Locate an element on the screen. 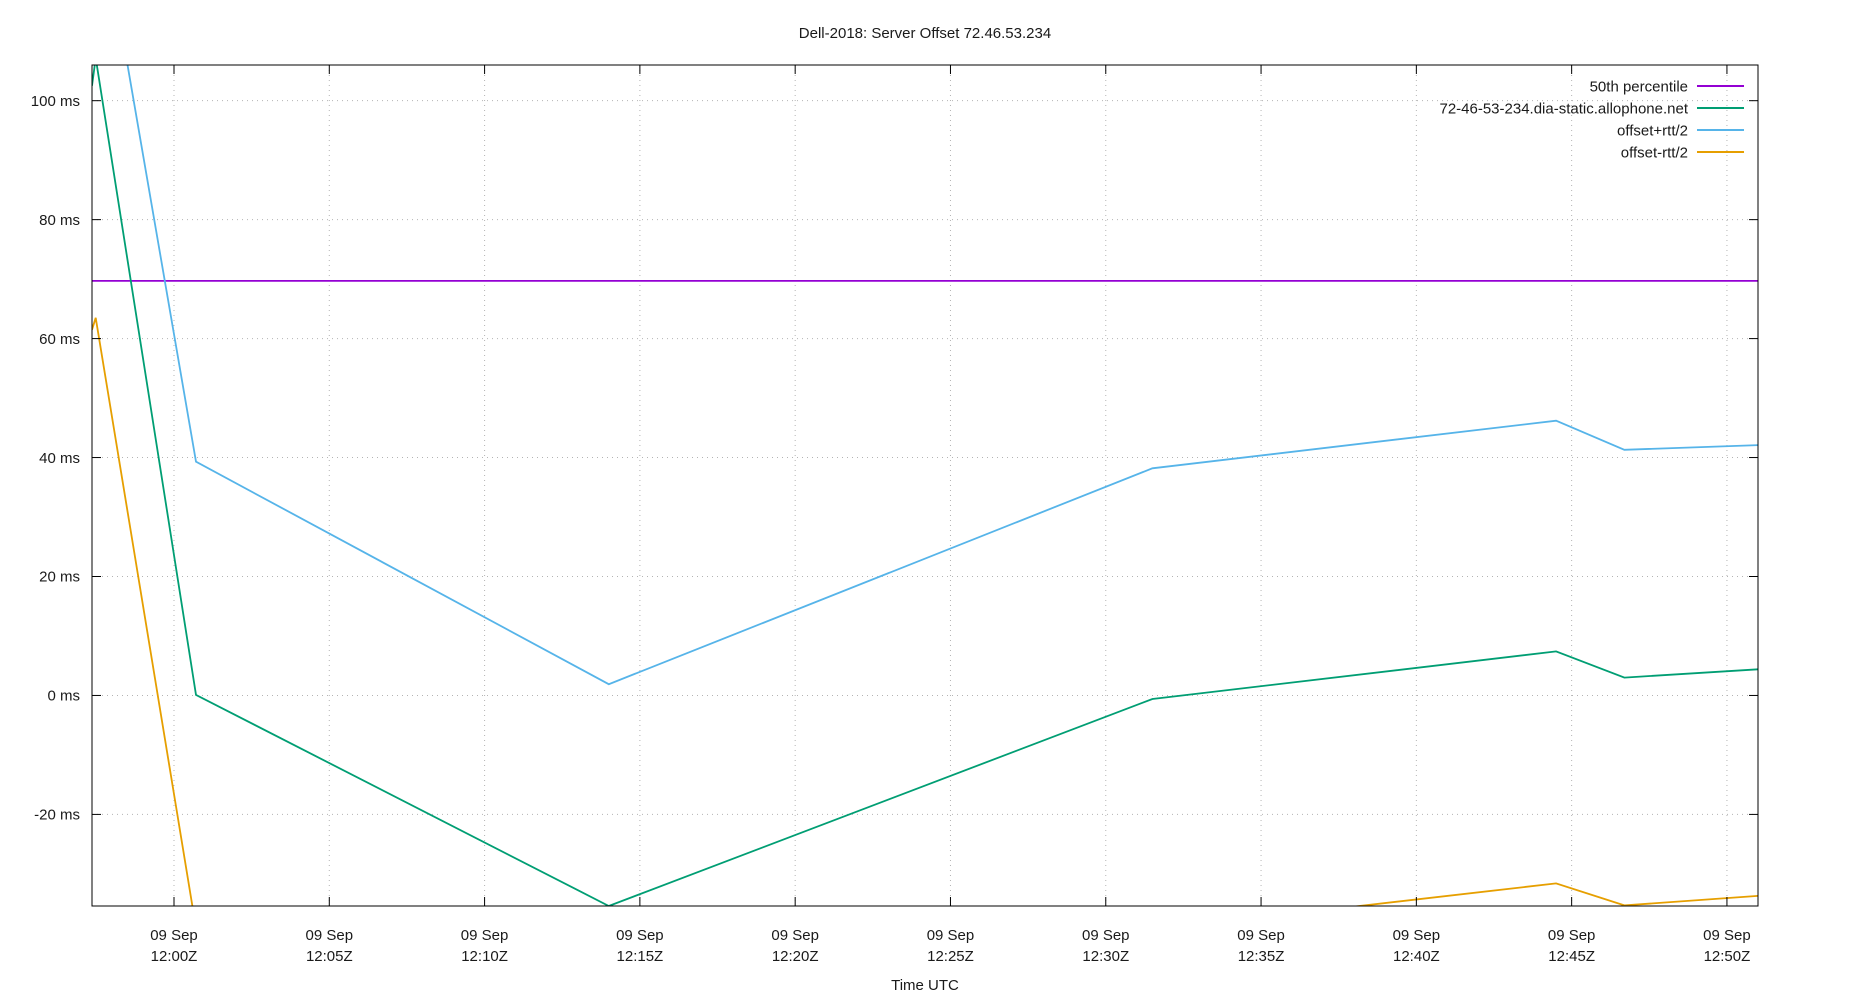 This screenshot has height=1000, width=1850. x-tick-label-time: 12:20Z is located at coordinates (795, 956).